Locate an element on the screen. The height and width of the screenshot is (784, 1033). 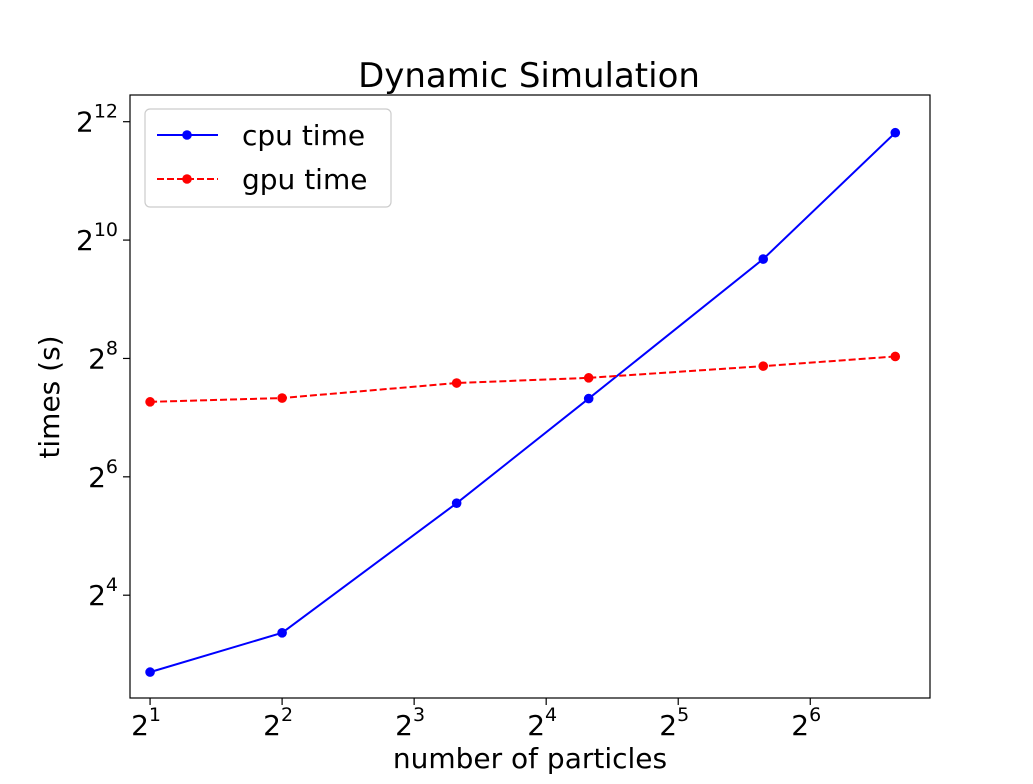
x-axis-title: number of particles is located at coordinates (530, 758).